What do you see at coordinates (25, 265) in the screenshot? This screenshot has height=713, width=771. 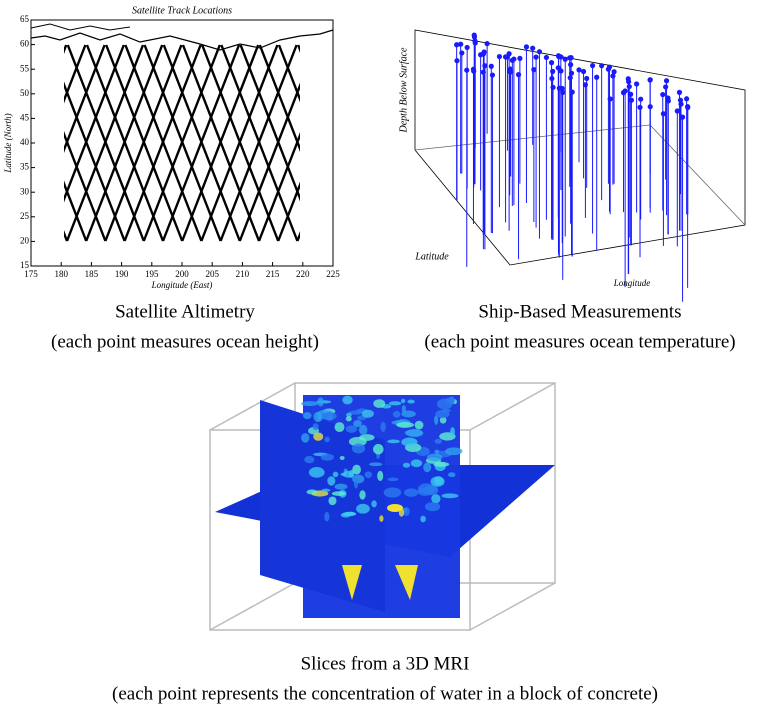 I see `y-tick-label: 15` at bounding box center [25, 265].